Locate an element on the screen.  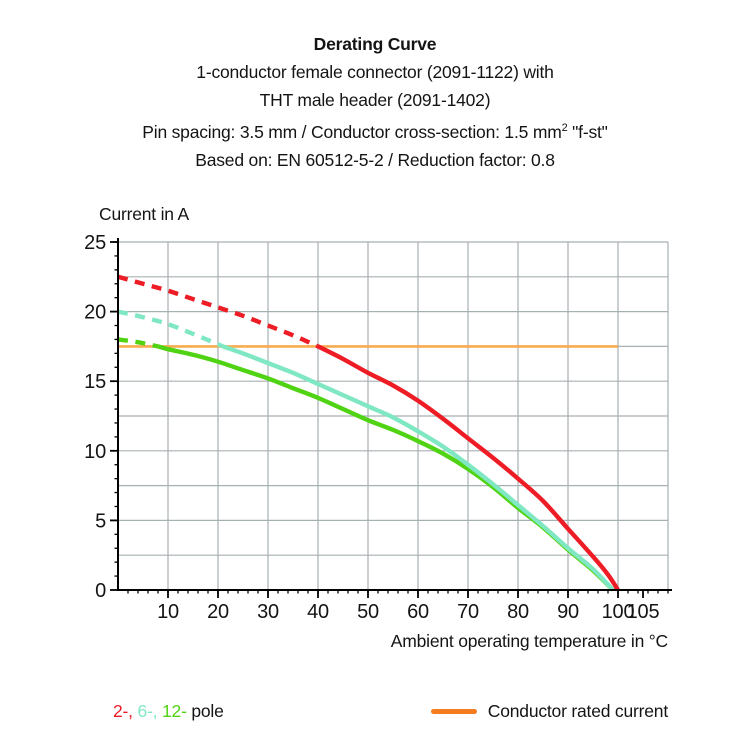
rated-current-legend: Conductor rated current is located at coordinates (549, 711).